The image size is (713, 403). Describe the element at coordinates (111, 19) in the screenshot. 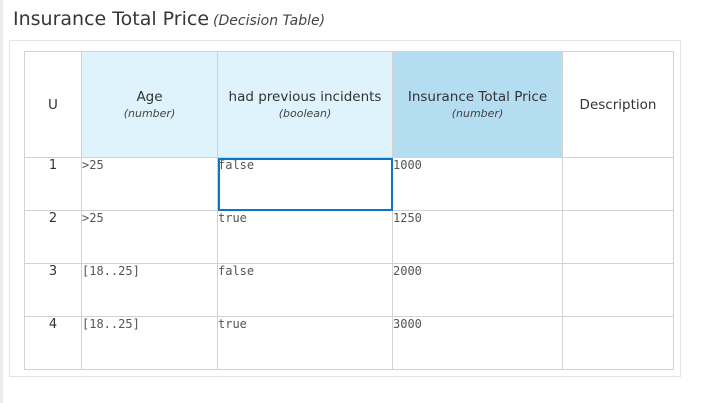

I see `decision-title: Insurance Total Price` at that location.